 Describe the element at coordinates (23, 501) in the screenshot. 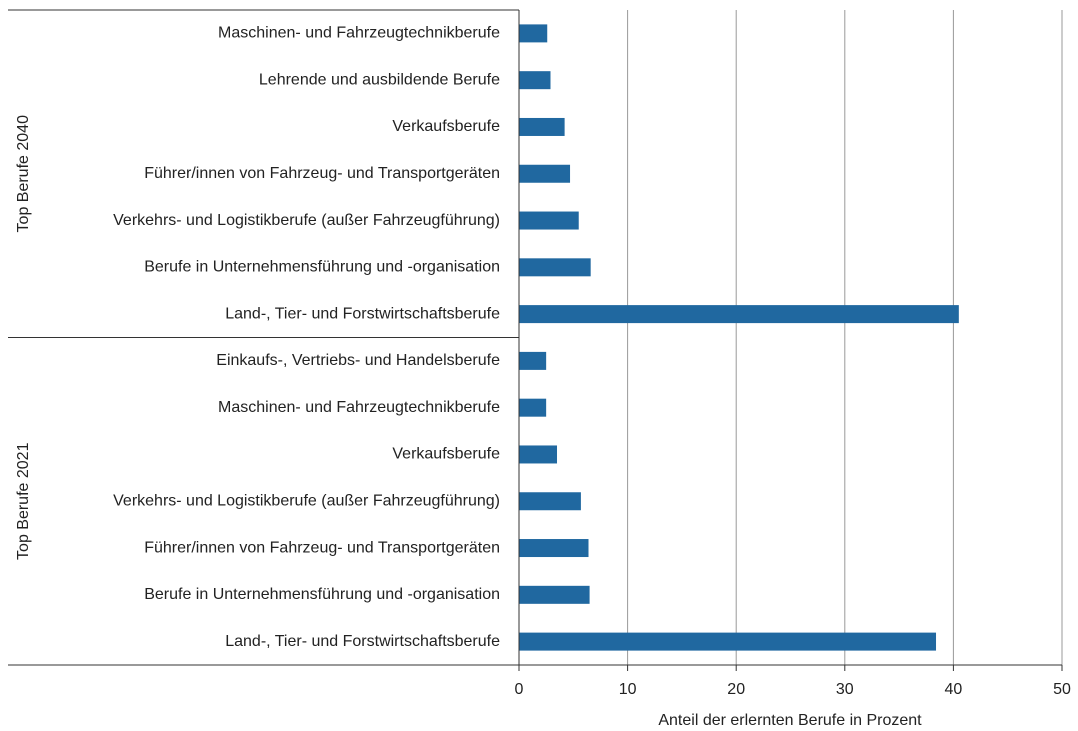

I see `group-label: Top Berufe 2021` at that location.